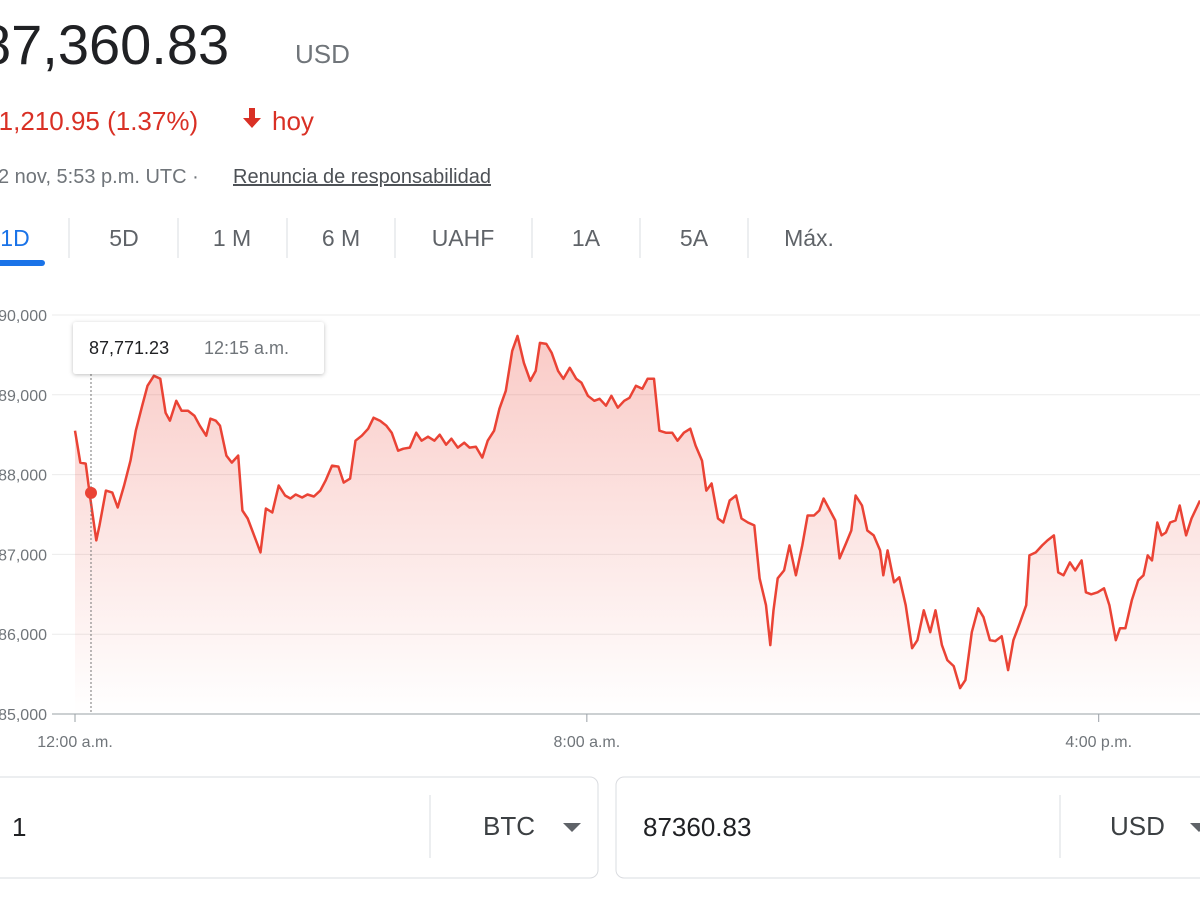  What do you see at coordinates (586, 742) in the screenshot?
I see `x-tick-label: 8:00 a.m.` at bounding box center [586, 742].